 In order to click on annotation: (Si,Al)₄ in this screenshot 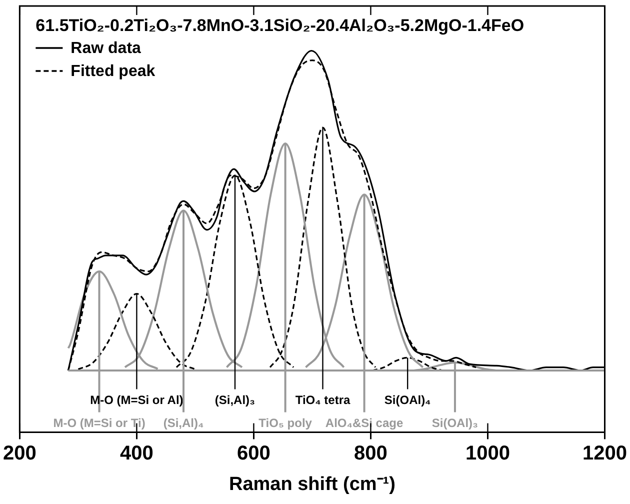, I will do `click(183, 423)`.